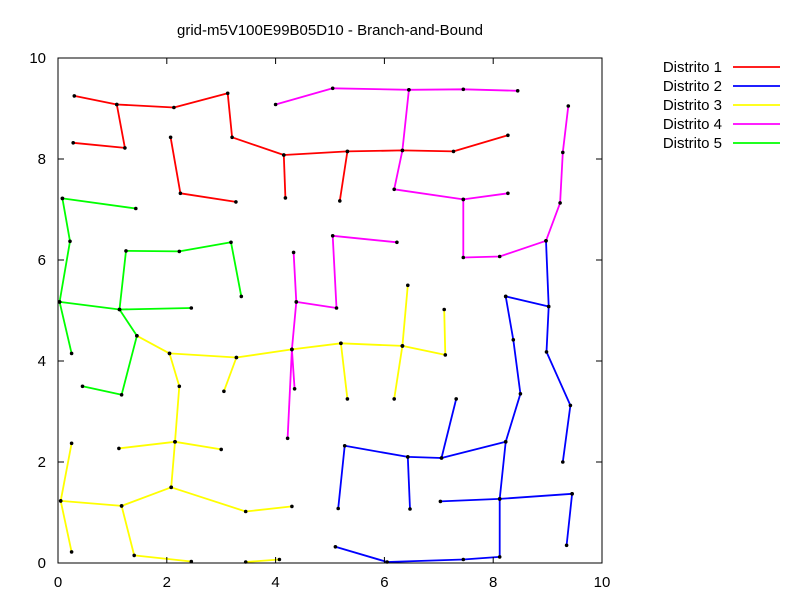 The image size is (800, 600). Describe the element at coordinates (692, 67) in the screenshot. I see `legend-label: Distrito 1` at that location.